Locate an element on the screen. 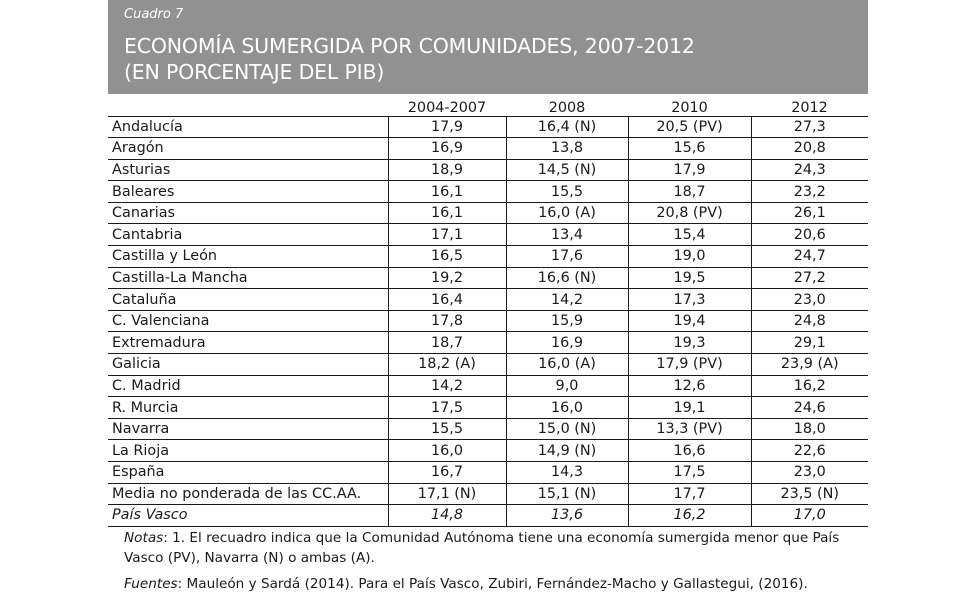  value-cell: 15,4 is located at coordinates (689, 235).